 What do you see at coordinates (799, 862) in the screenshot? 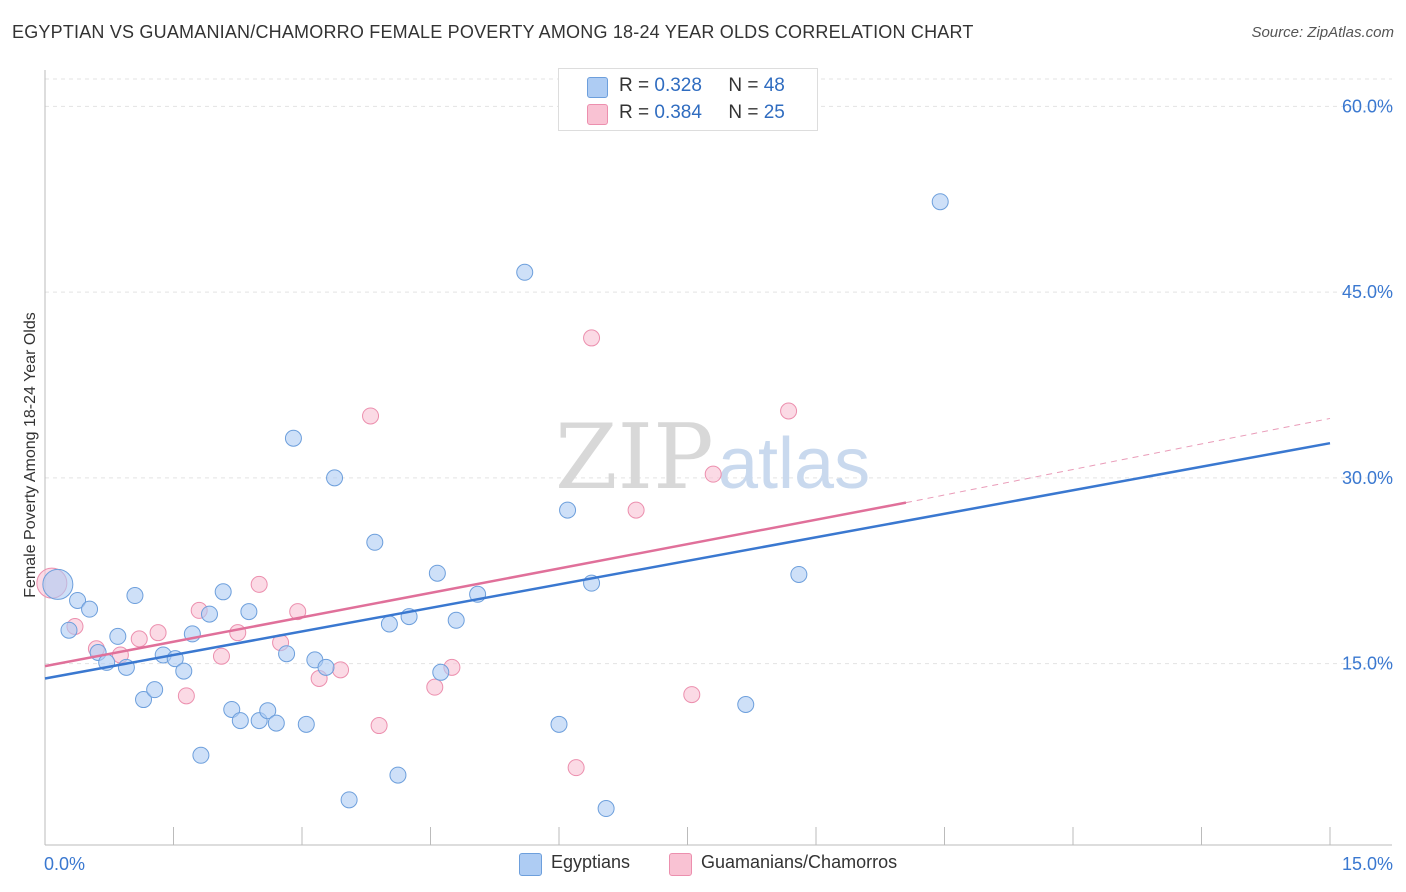
I see `legend-label: Guamanians/Chamorros` at bounding box center [799, 862].